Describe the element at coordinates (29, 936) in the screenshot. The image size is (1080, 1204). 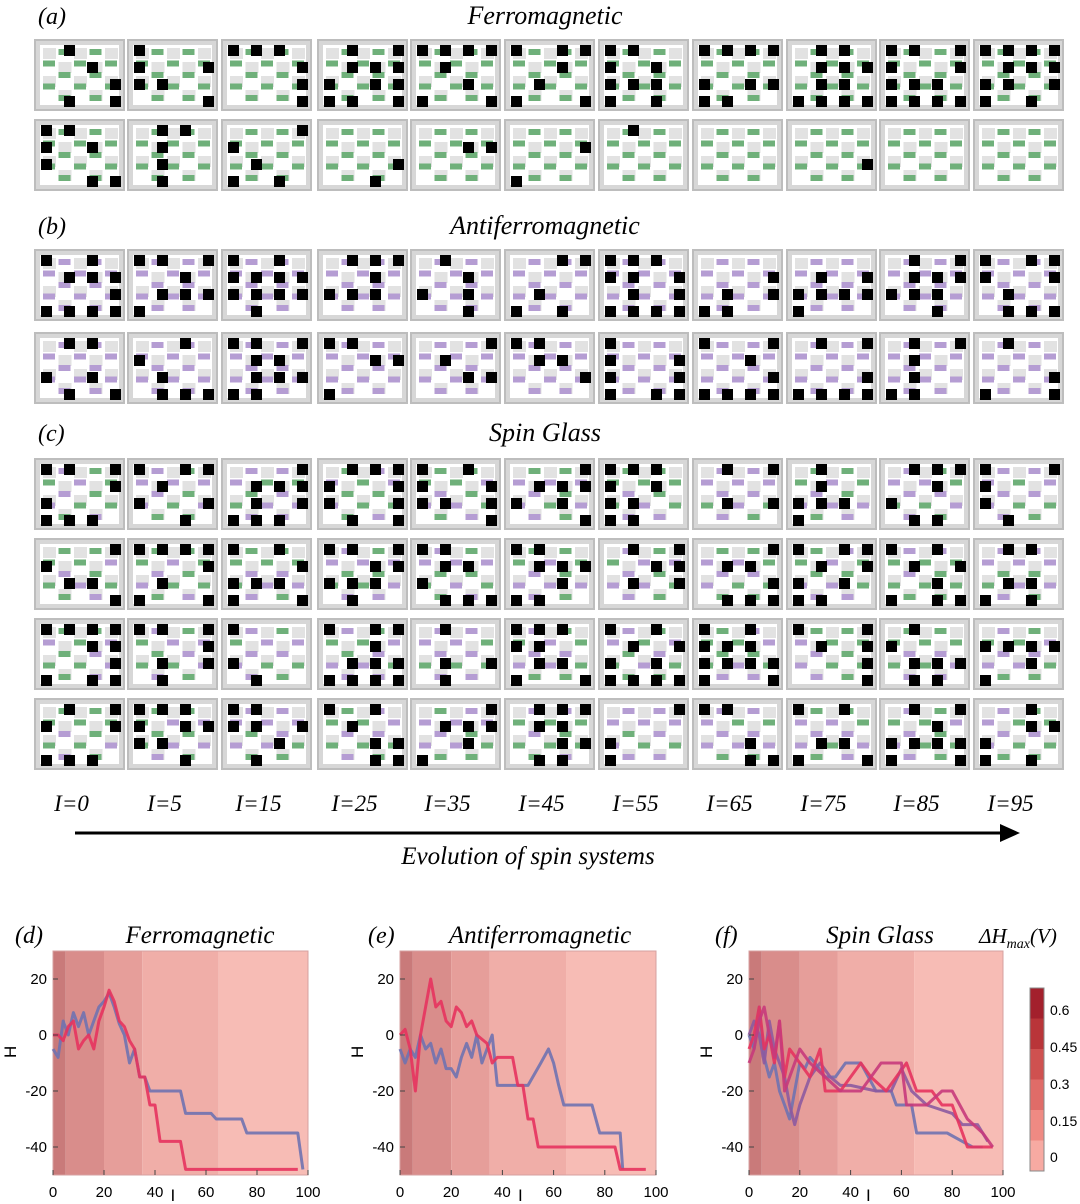
I see `chart-panel-label: (d)` at that location.